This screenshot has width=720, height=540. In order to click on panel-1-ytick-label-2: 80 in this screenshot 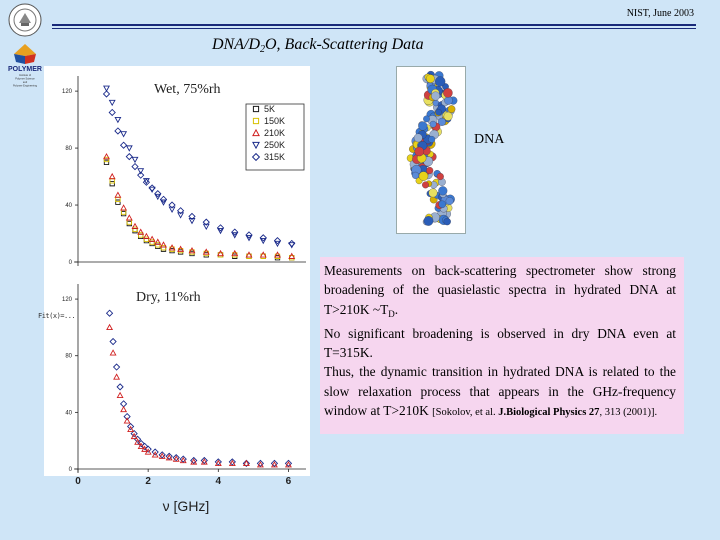, I will do `click(68, 357)`.